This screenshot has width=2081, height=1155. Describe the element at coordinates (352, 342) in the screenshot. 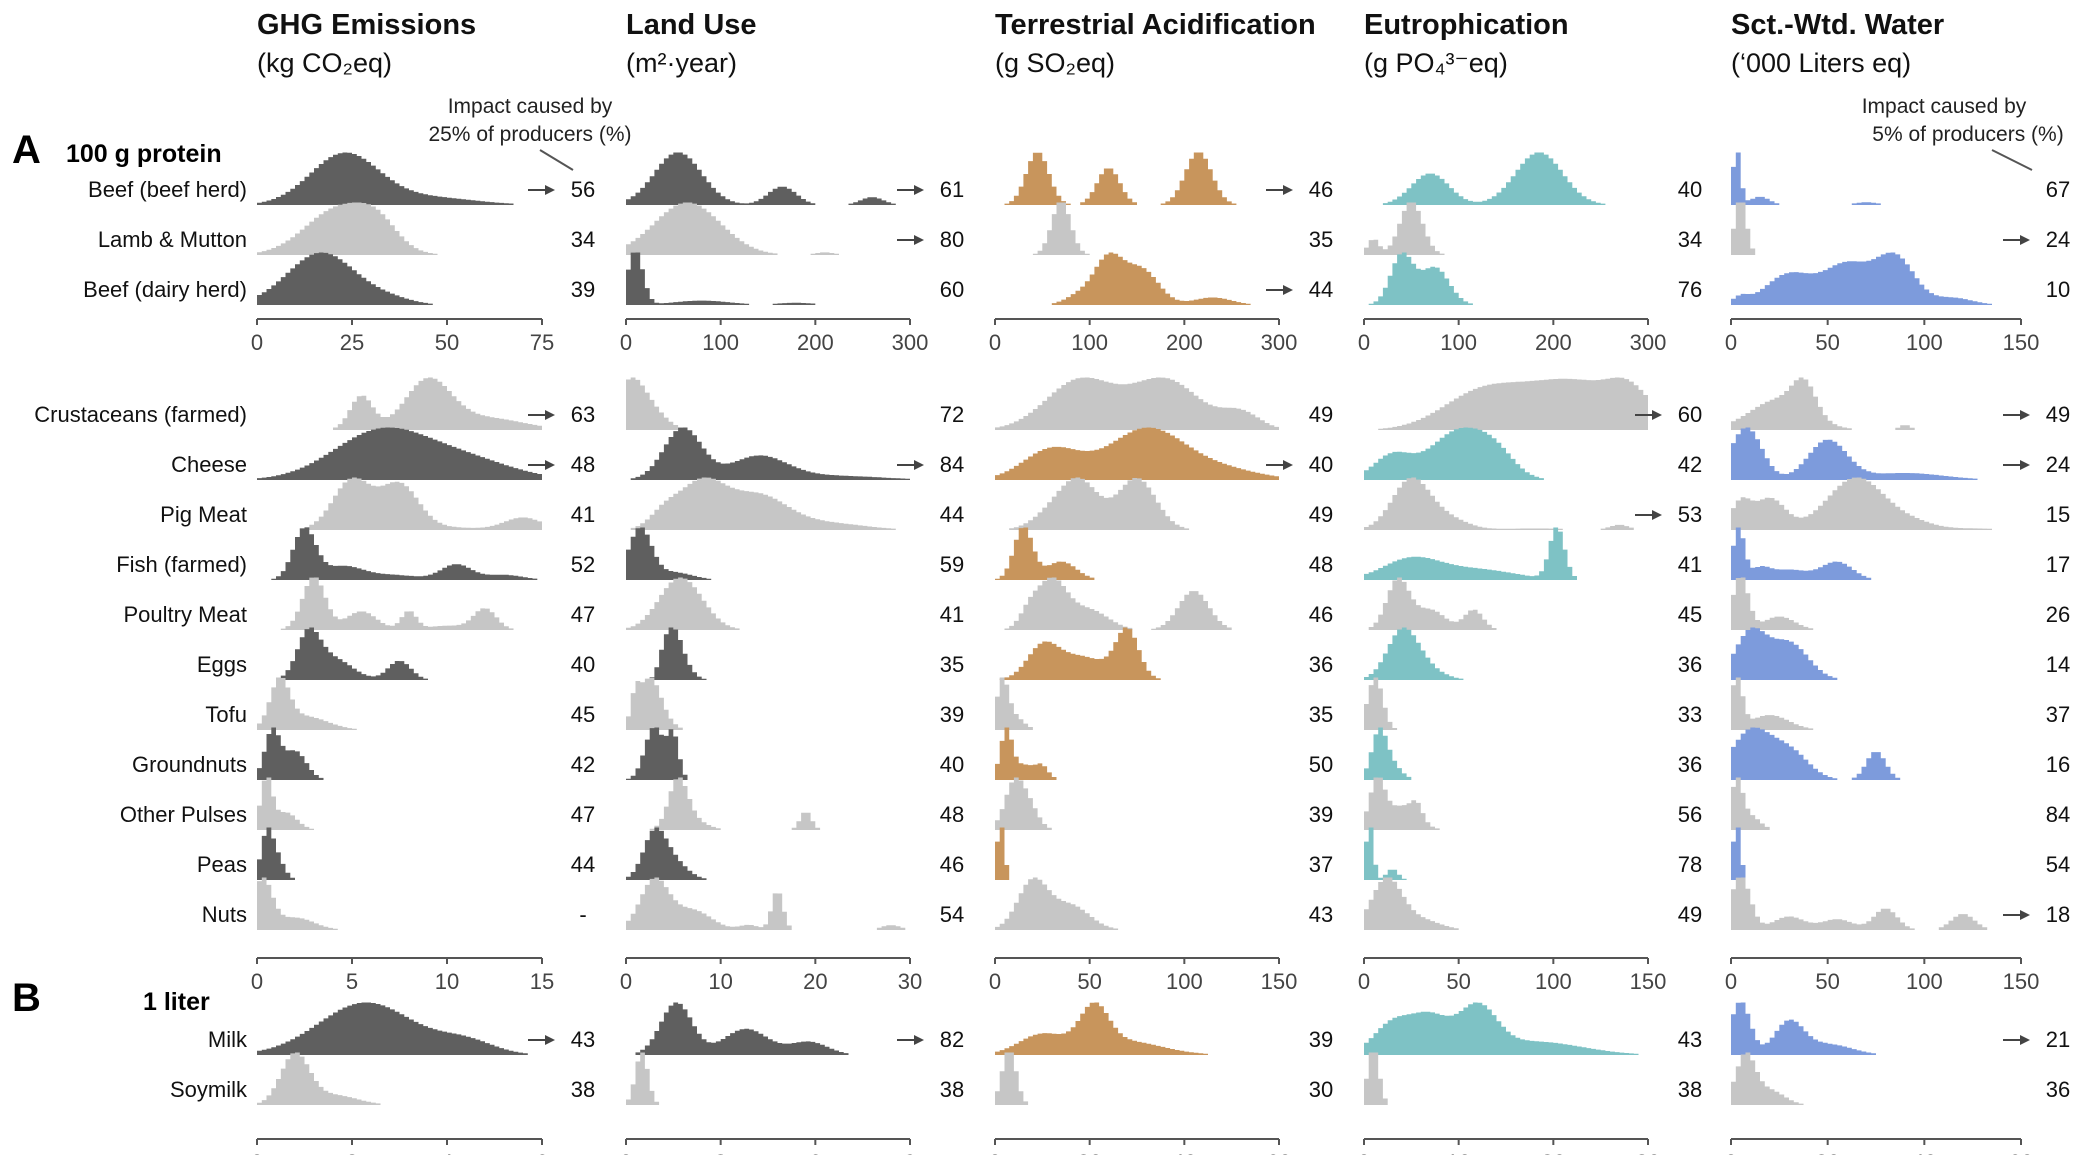

I see `x-tick-label: 25` at that location.